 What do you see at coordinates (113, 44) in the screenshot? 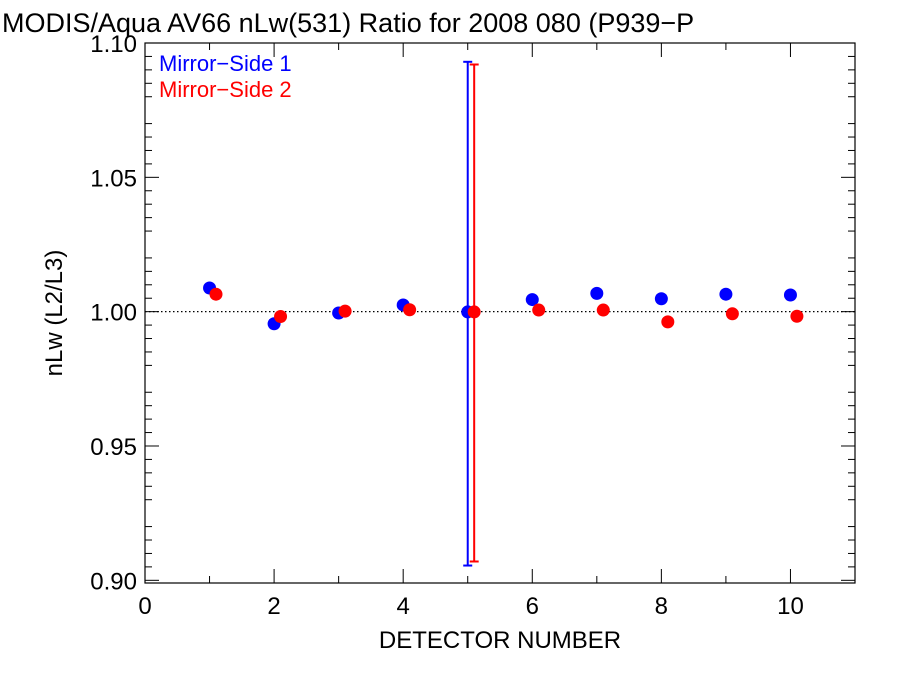
I see `y-tick-label: 1.10` at bounding box center [113, 44].